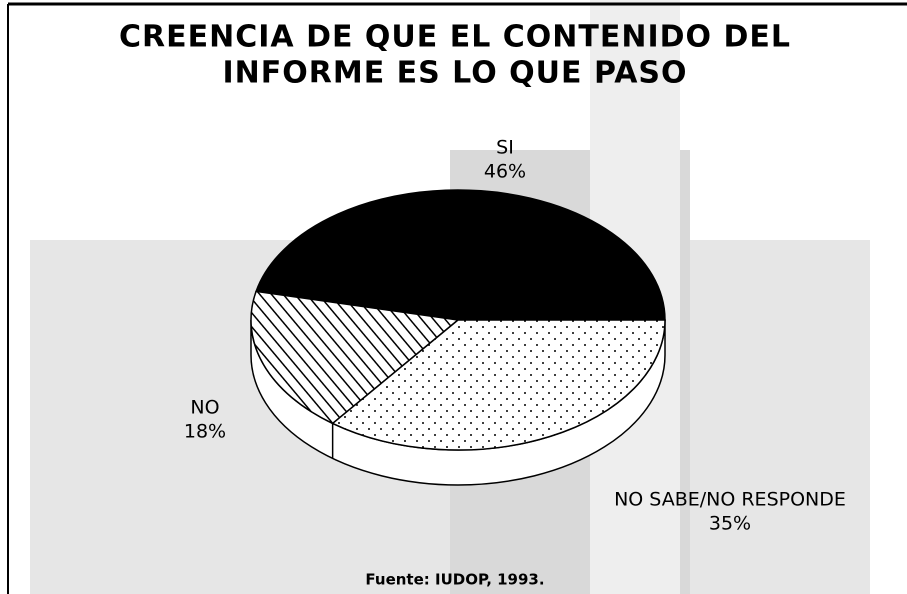 Image resolution: width=907 pixels, height=594 pixels. I want to click on slice-label: NO, so click(204, 408).